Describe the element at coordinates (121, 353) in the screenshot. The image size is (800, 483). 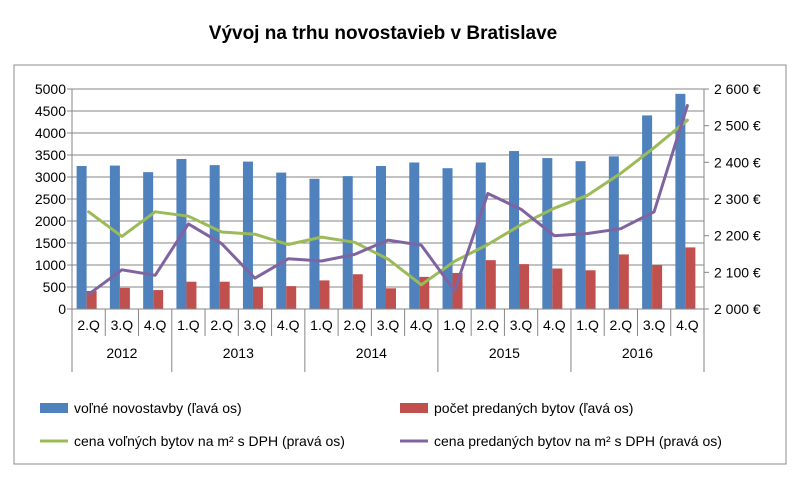
I see `year-label: 2012` at that location.